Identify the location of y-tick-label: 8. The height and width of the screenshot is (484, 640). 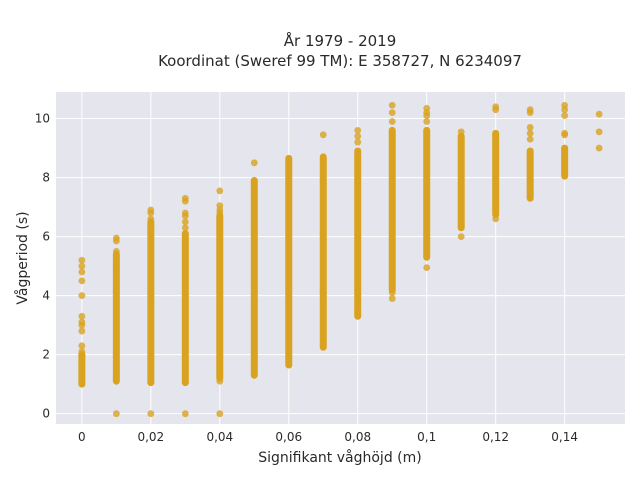
(46, 178).